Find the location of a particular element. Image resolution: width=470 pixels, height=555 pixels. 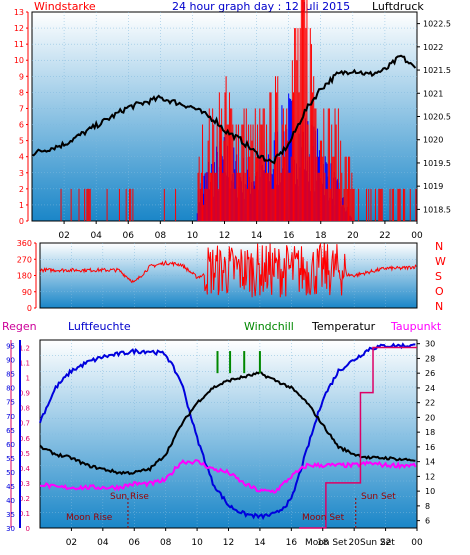

humidity-tick-label: 80 is located at coordinates (10, 389).